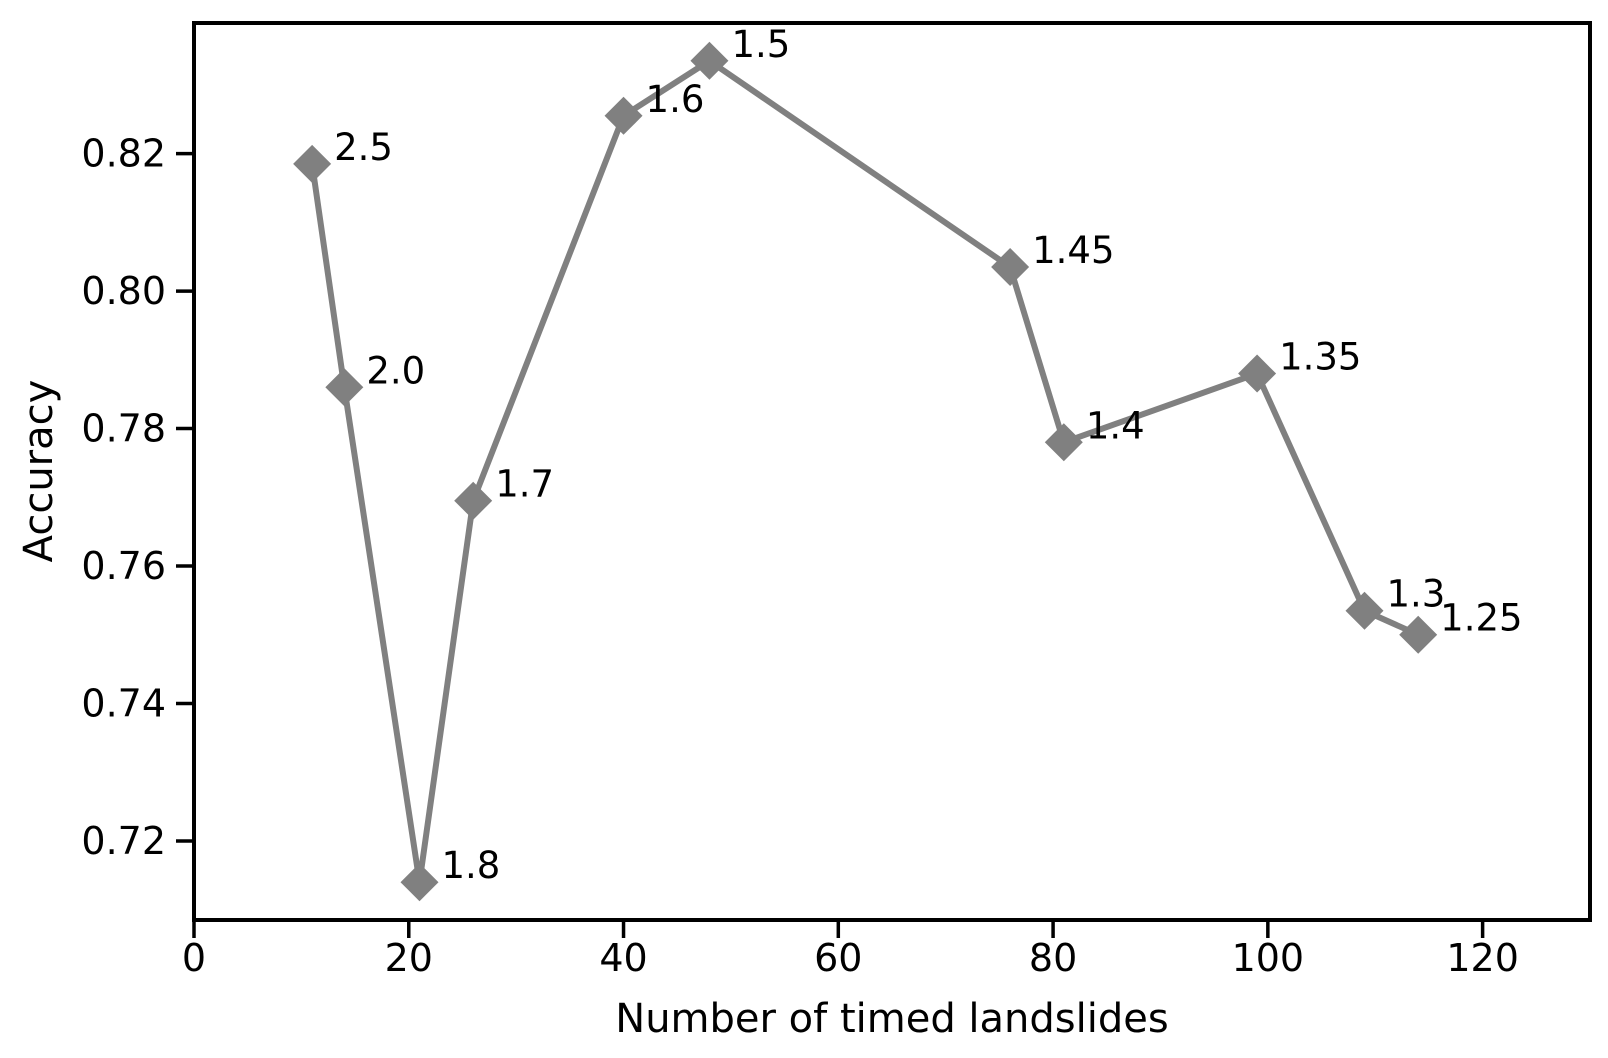 The height and width of the screenshot is (1058, 1608). Describe the element at coordinates (363, 147) in the screenshot. I see `point-label: 2.5` at that location.